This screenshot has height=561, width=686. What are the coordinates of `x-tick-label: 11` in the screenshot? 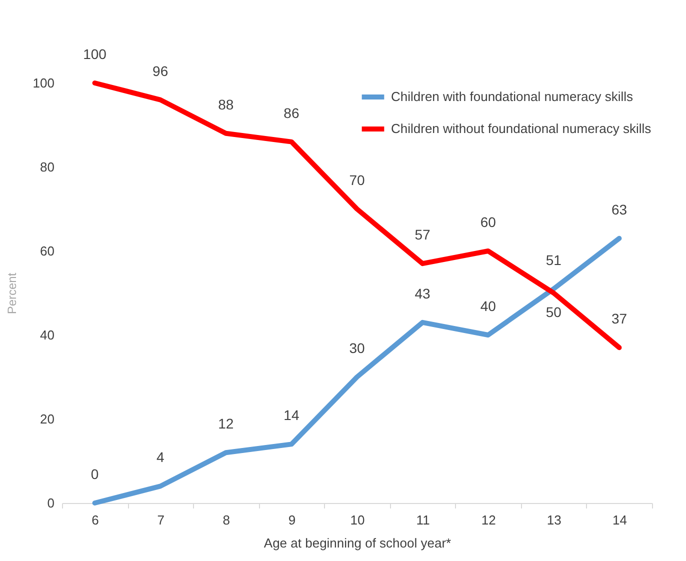 It's located at (423, 520).